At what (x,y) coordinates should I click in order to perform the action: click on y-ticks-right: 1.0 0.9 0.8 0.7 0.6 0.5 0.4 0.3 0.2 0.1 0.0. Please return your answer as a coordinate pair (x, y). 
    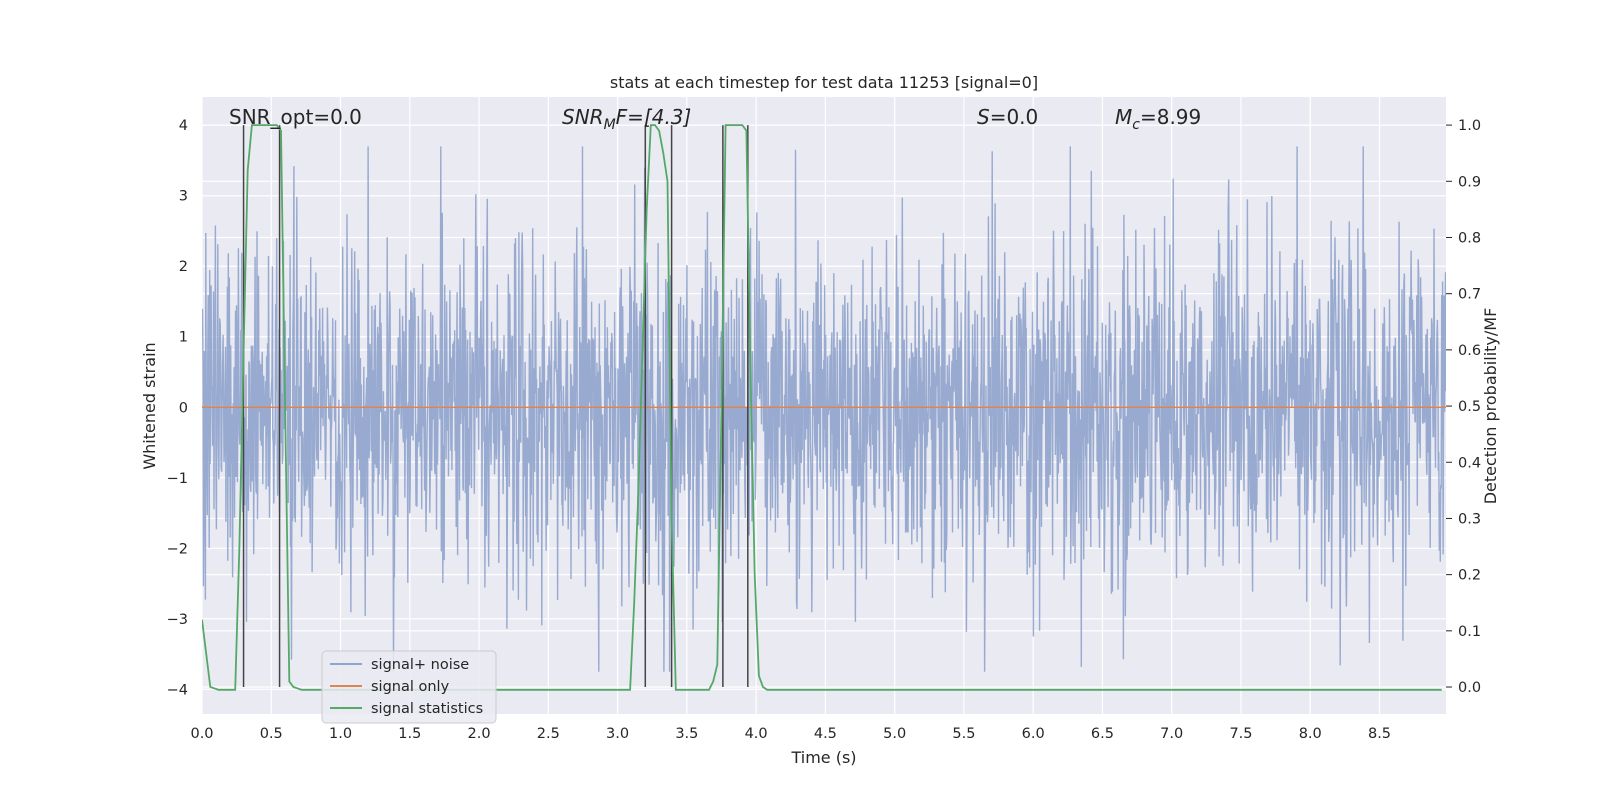
    Looking at the image, I should click on (1463, 407).